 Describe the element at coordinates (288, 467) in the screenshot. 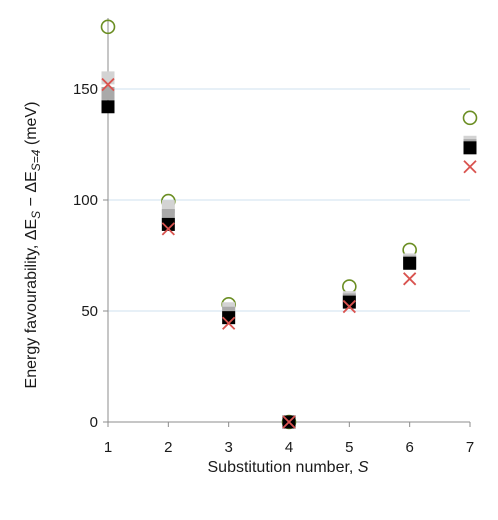

I see `x-axis-label: Substitution number, S` at that location.